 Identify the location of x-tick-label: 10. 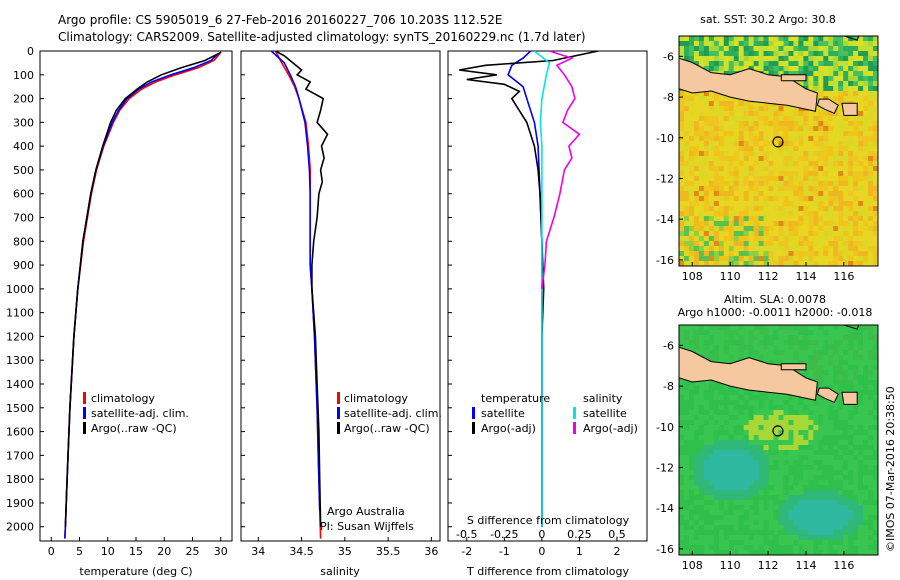
(108, 551).